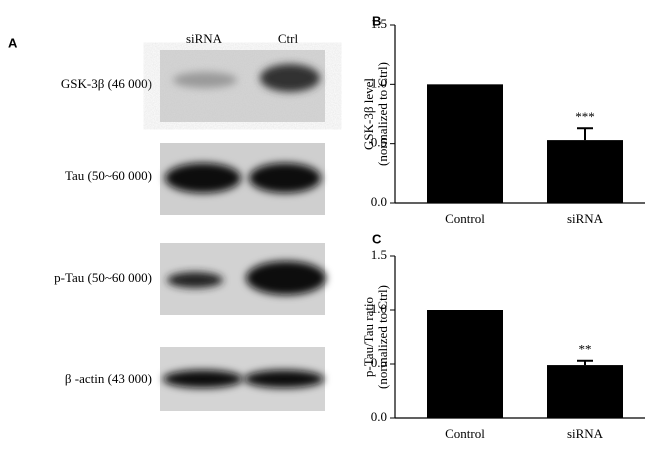 The image size is (661, 451). I want to click on column-label: siRNA, so click(204, 38).